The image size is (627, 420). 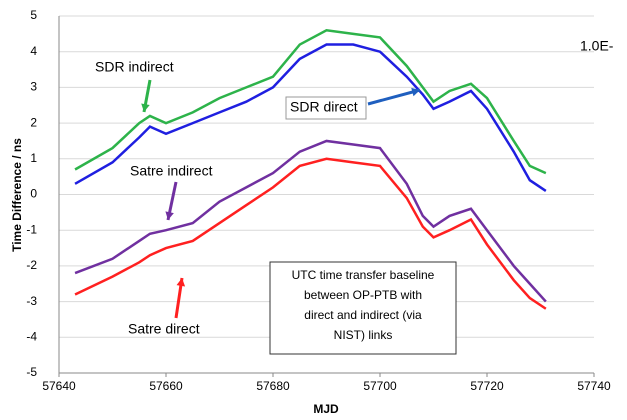 What do you see at coordinates (33, 158) in the screenshot?
I see `y-tick-label: 1` at bounding box center [33, 158].